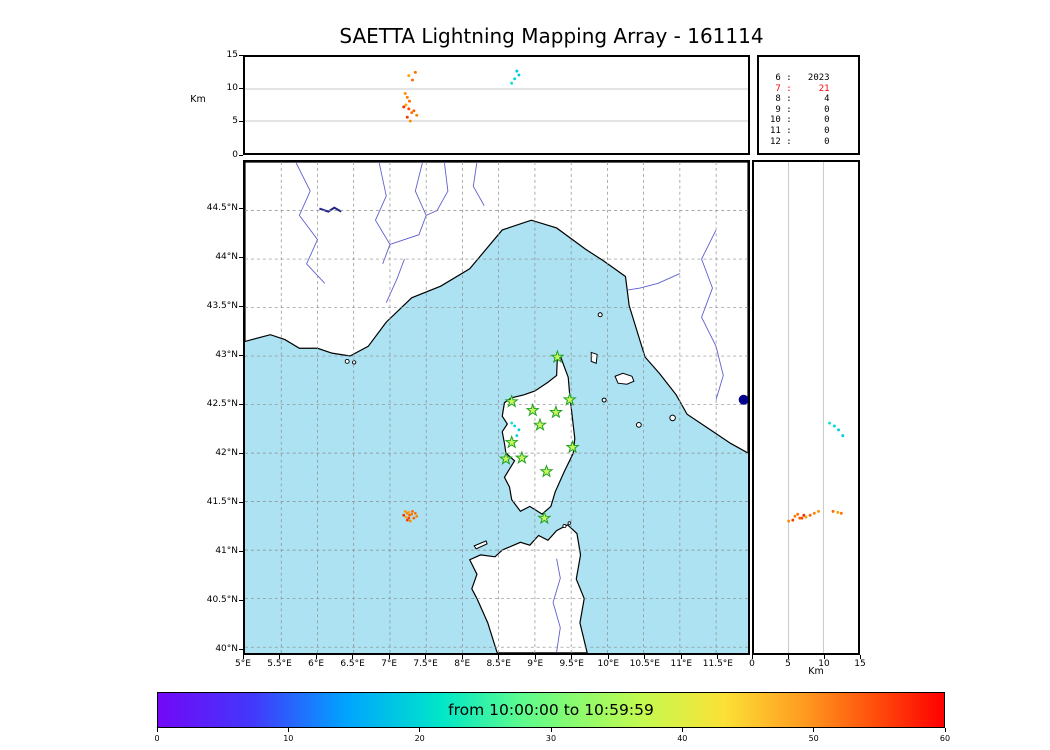 The width and height of the screenshot is (1050, 750). Describe the element at coordinates (800, 78) in the screenshot. I see `hour-count-row: 6 : 2023` at that location.